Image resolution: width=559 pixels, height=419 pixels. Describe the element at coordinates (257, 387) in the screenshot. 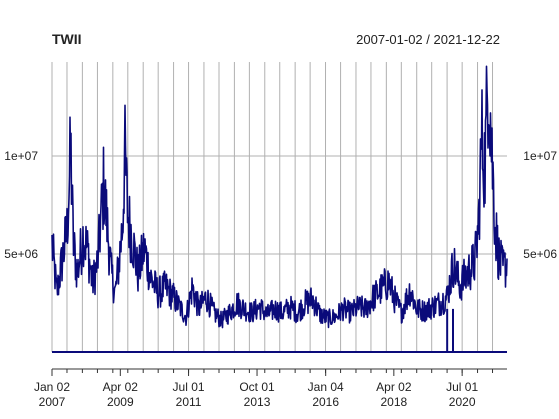

I see `x-tick-label: Oct 01` at that location.